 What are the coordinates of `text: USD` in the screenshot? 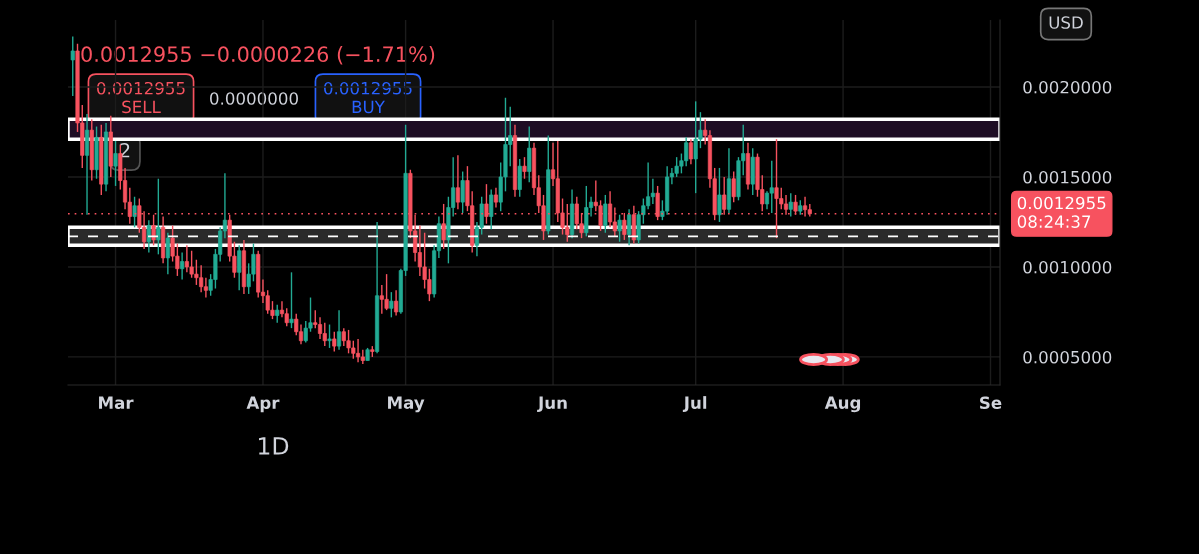 It's located at (1066, 22).